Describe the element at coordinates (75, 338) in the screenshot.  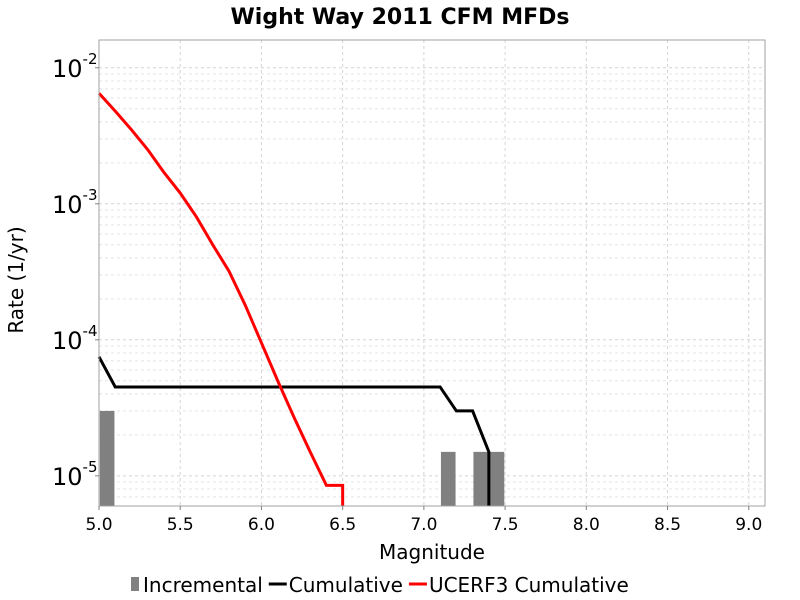
I see `y-tick-label: 10⁻⁴` at that location.